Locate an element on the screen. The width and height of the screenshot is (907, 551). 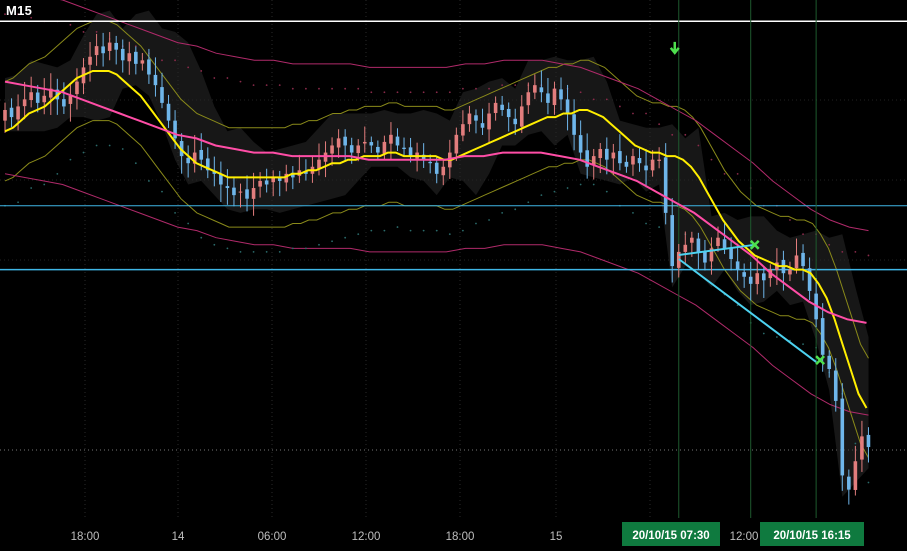
down-channel is located at coordinates (747, 303).